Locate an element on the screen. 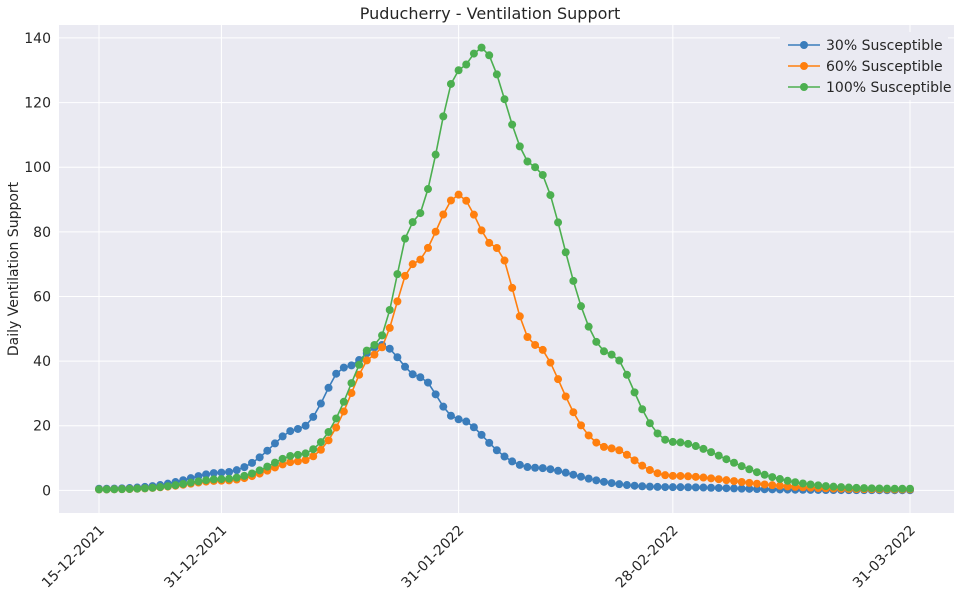 The height and width of the screenshot is (591, 957). y-tick-label: 60 is located at coordinates (42, 297).